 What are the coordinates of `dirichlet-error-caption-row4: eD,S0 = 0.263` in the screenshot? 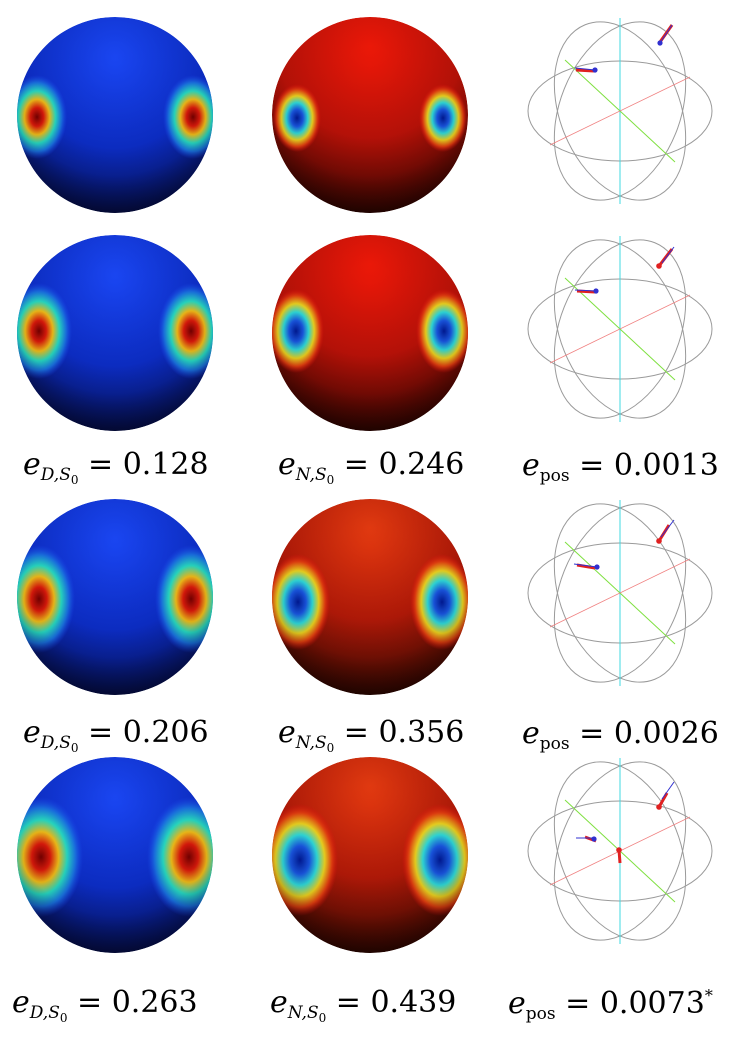 It's located at (105, 1005).